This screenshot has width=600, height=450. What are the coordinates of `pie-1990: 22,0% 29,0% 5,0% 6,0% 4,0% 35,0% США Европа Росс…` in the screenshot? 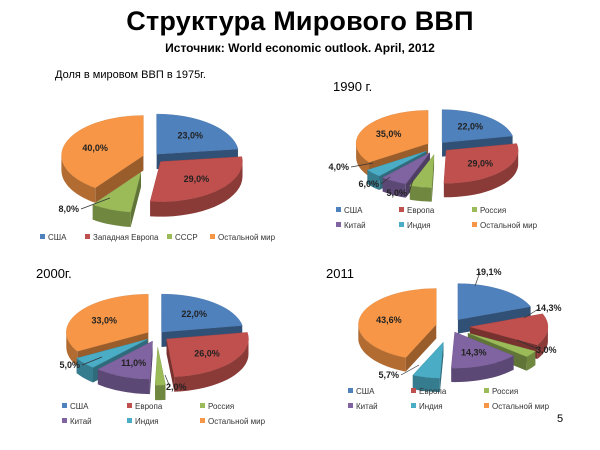 It's located at (433, 169).